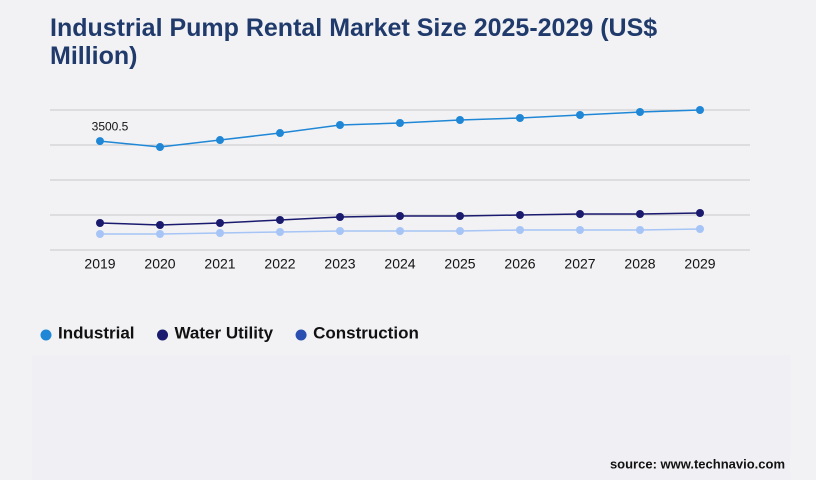 The image size is (816, 480). Describe the element at coordinates (110, 126) in the screenshot. I see `data-label: 3500.5` at that location.